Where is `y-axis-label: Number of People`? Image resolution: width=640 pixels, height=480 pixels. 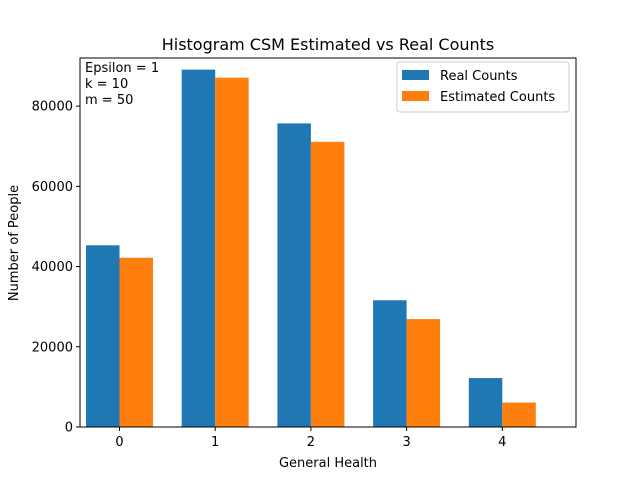
y-axis-label: Number of People is located at coordinates (14, 243).